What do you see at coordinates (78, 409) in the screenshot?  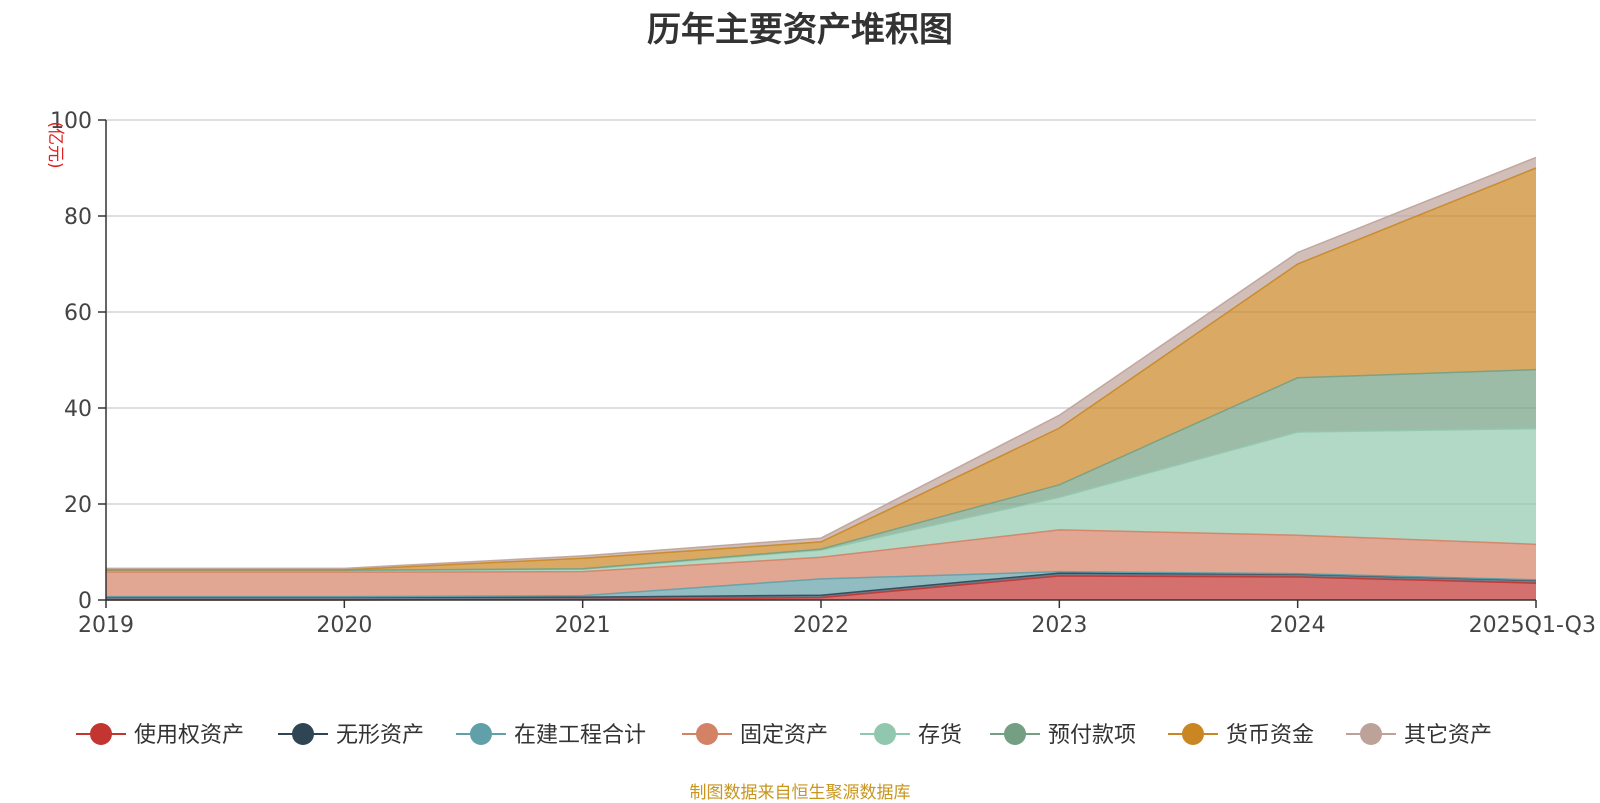 I see `y-tick-label: 40` at bounding box center [78, 409].